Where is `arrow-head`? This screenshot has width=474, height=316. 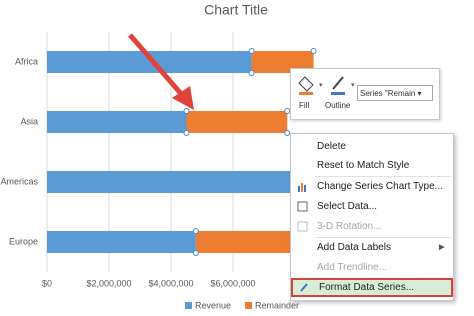 arrow-head is located at coordinates (183, 98).